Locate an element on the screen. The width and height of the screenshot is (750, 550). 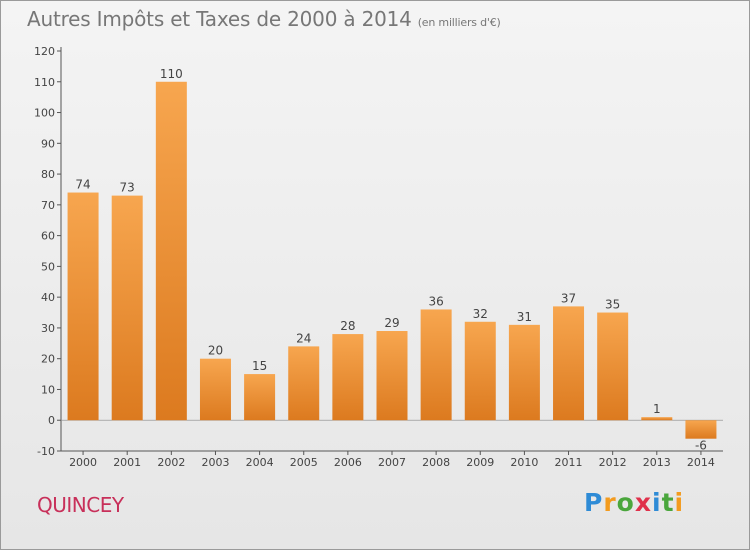
data-label: 29 is located at coordinates (391, 323).